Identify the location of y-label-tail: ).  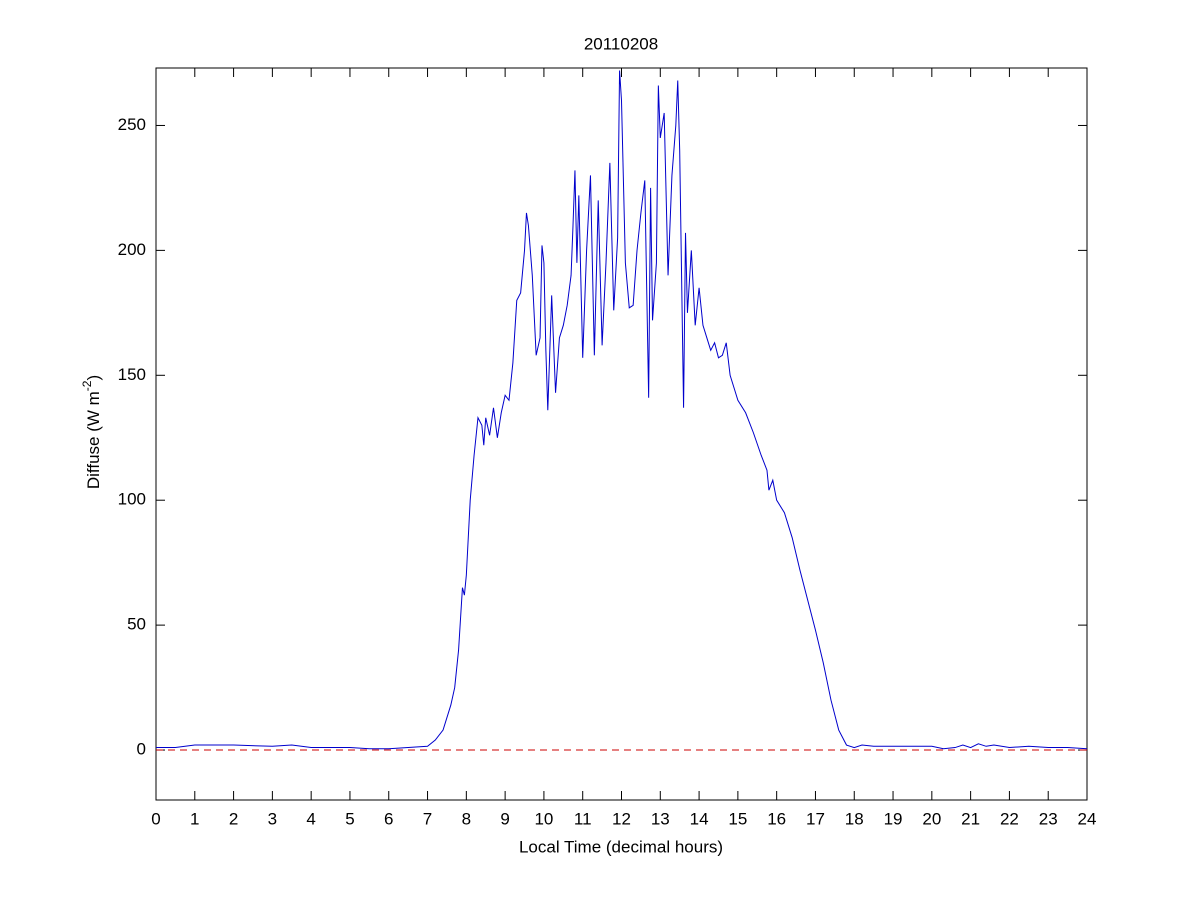
(93, 378).